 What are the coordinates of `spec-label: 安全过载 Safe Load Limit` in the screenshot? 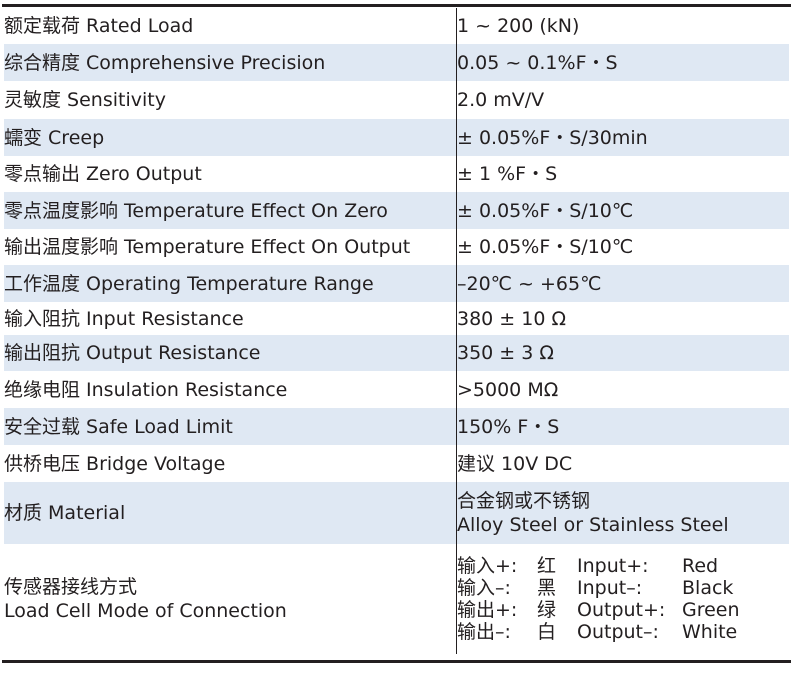 It's located at (230, 426).